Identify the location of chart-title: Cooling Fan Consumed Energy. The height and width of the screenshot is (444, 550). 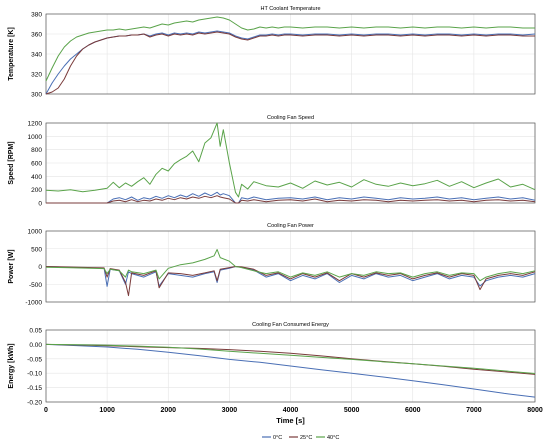
(290, 325).